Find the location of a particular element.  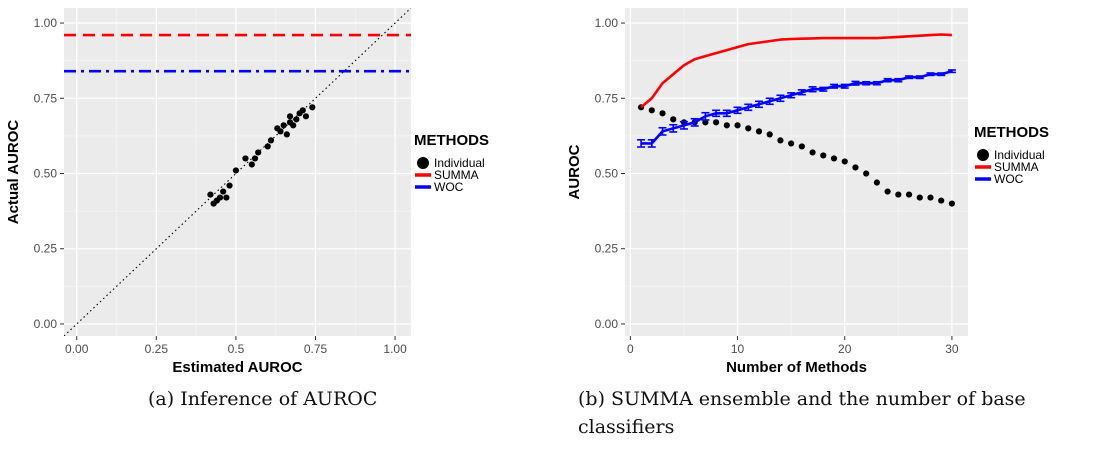

x-axis-title: Estimated AUROC is located at coordinates (237, 367).